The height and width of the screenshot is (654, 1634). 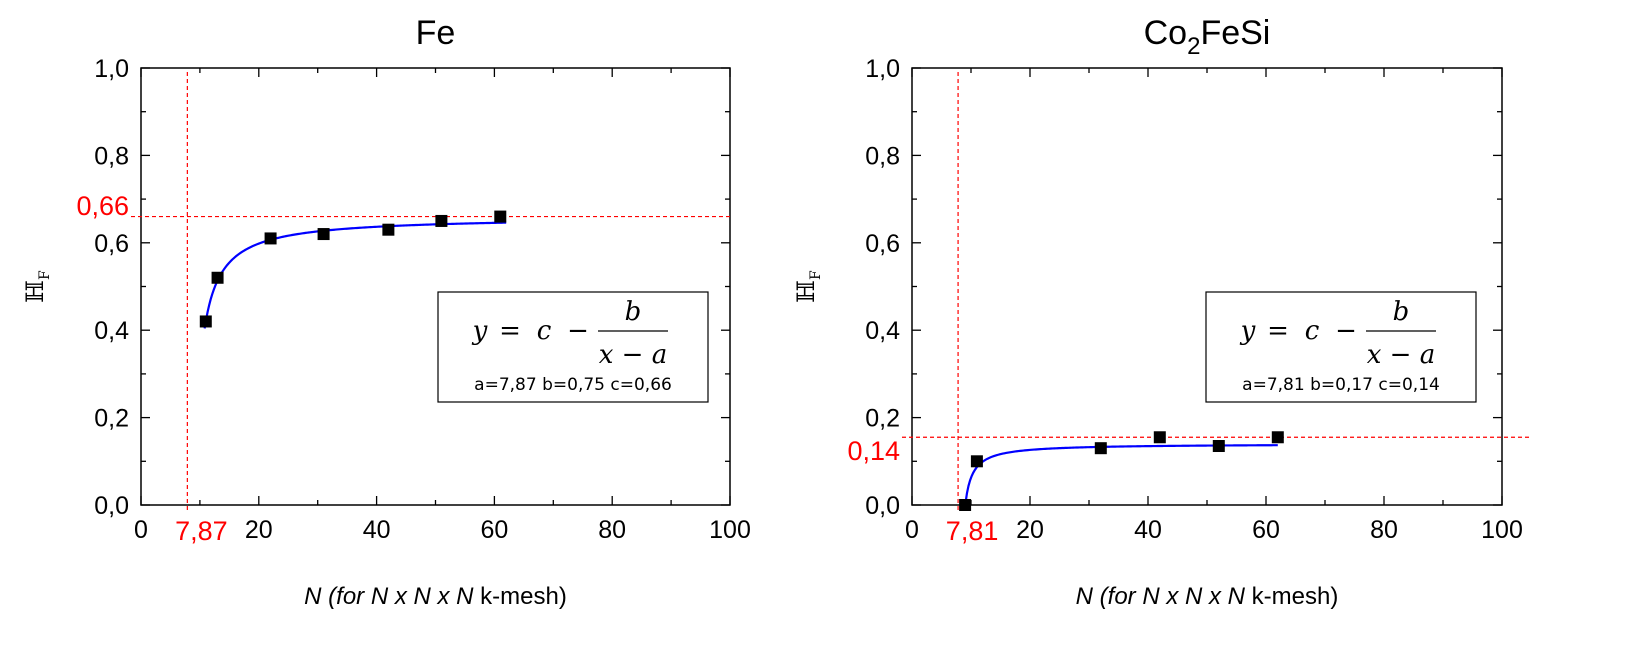 I want to click on chart-title: Fe, so click(x=436, y=33).